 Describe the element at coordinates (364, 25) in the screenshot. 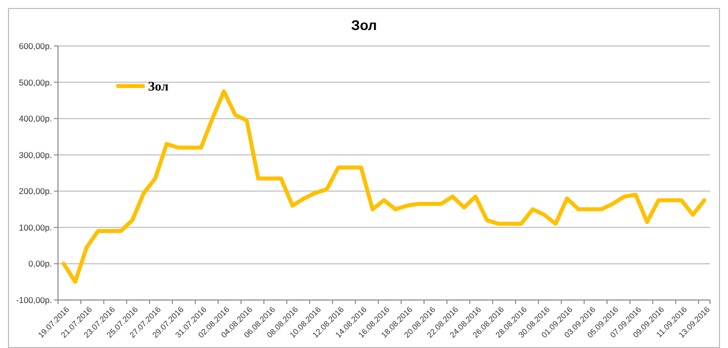

I see `chart-title: Зол` at that location.